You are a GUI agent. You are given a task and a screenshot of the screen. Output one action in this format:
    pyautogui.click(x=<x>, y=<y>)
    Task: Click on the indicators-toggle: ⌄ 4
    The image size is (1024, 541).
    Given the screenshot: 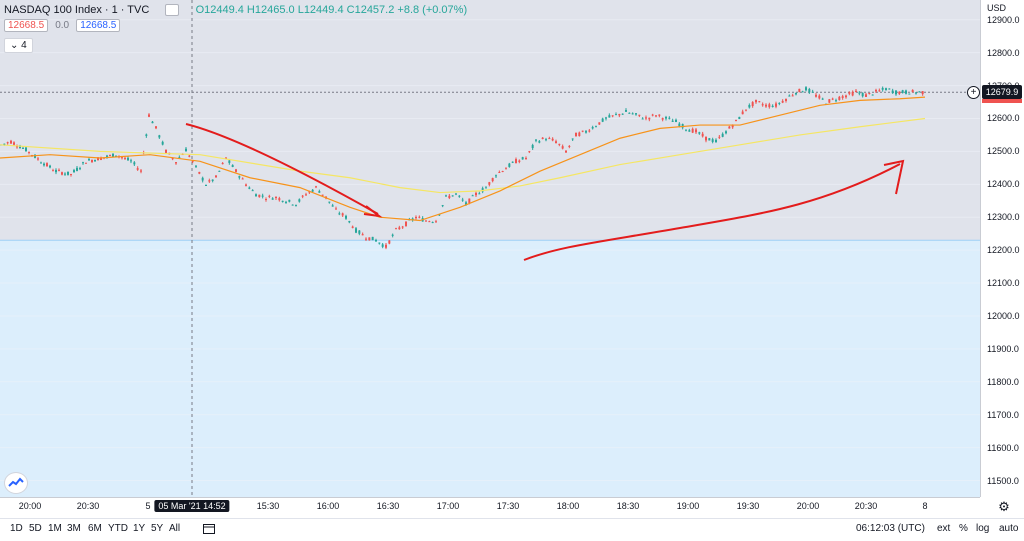 What is the action you would take?
    pyautogui.click(x=18, y=45)
    